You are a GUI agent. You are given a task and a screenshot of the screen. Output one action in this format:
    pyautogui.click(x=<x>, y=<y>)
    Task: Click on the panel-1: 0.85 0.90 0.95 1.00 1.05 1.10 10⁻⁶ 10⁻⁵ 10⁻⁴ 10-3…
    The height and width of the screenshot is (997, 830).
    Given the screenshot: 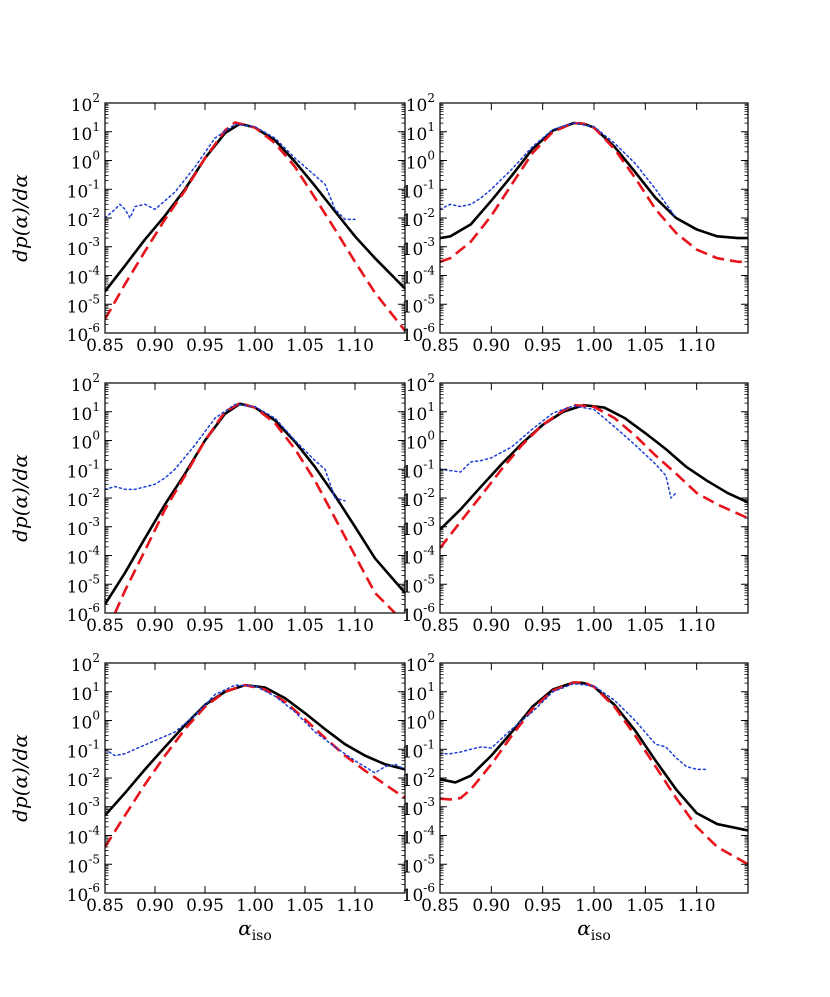 What is the action you would take?
    pyautogui.click(x=207, y=223)
    